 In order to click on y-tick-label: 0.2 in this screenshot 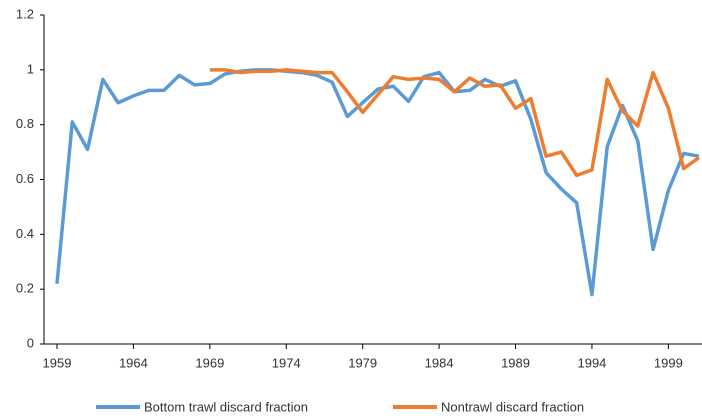, I will do `click(25, 288)`.